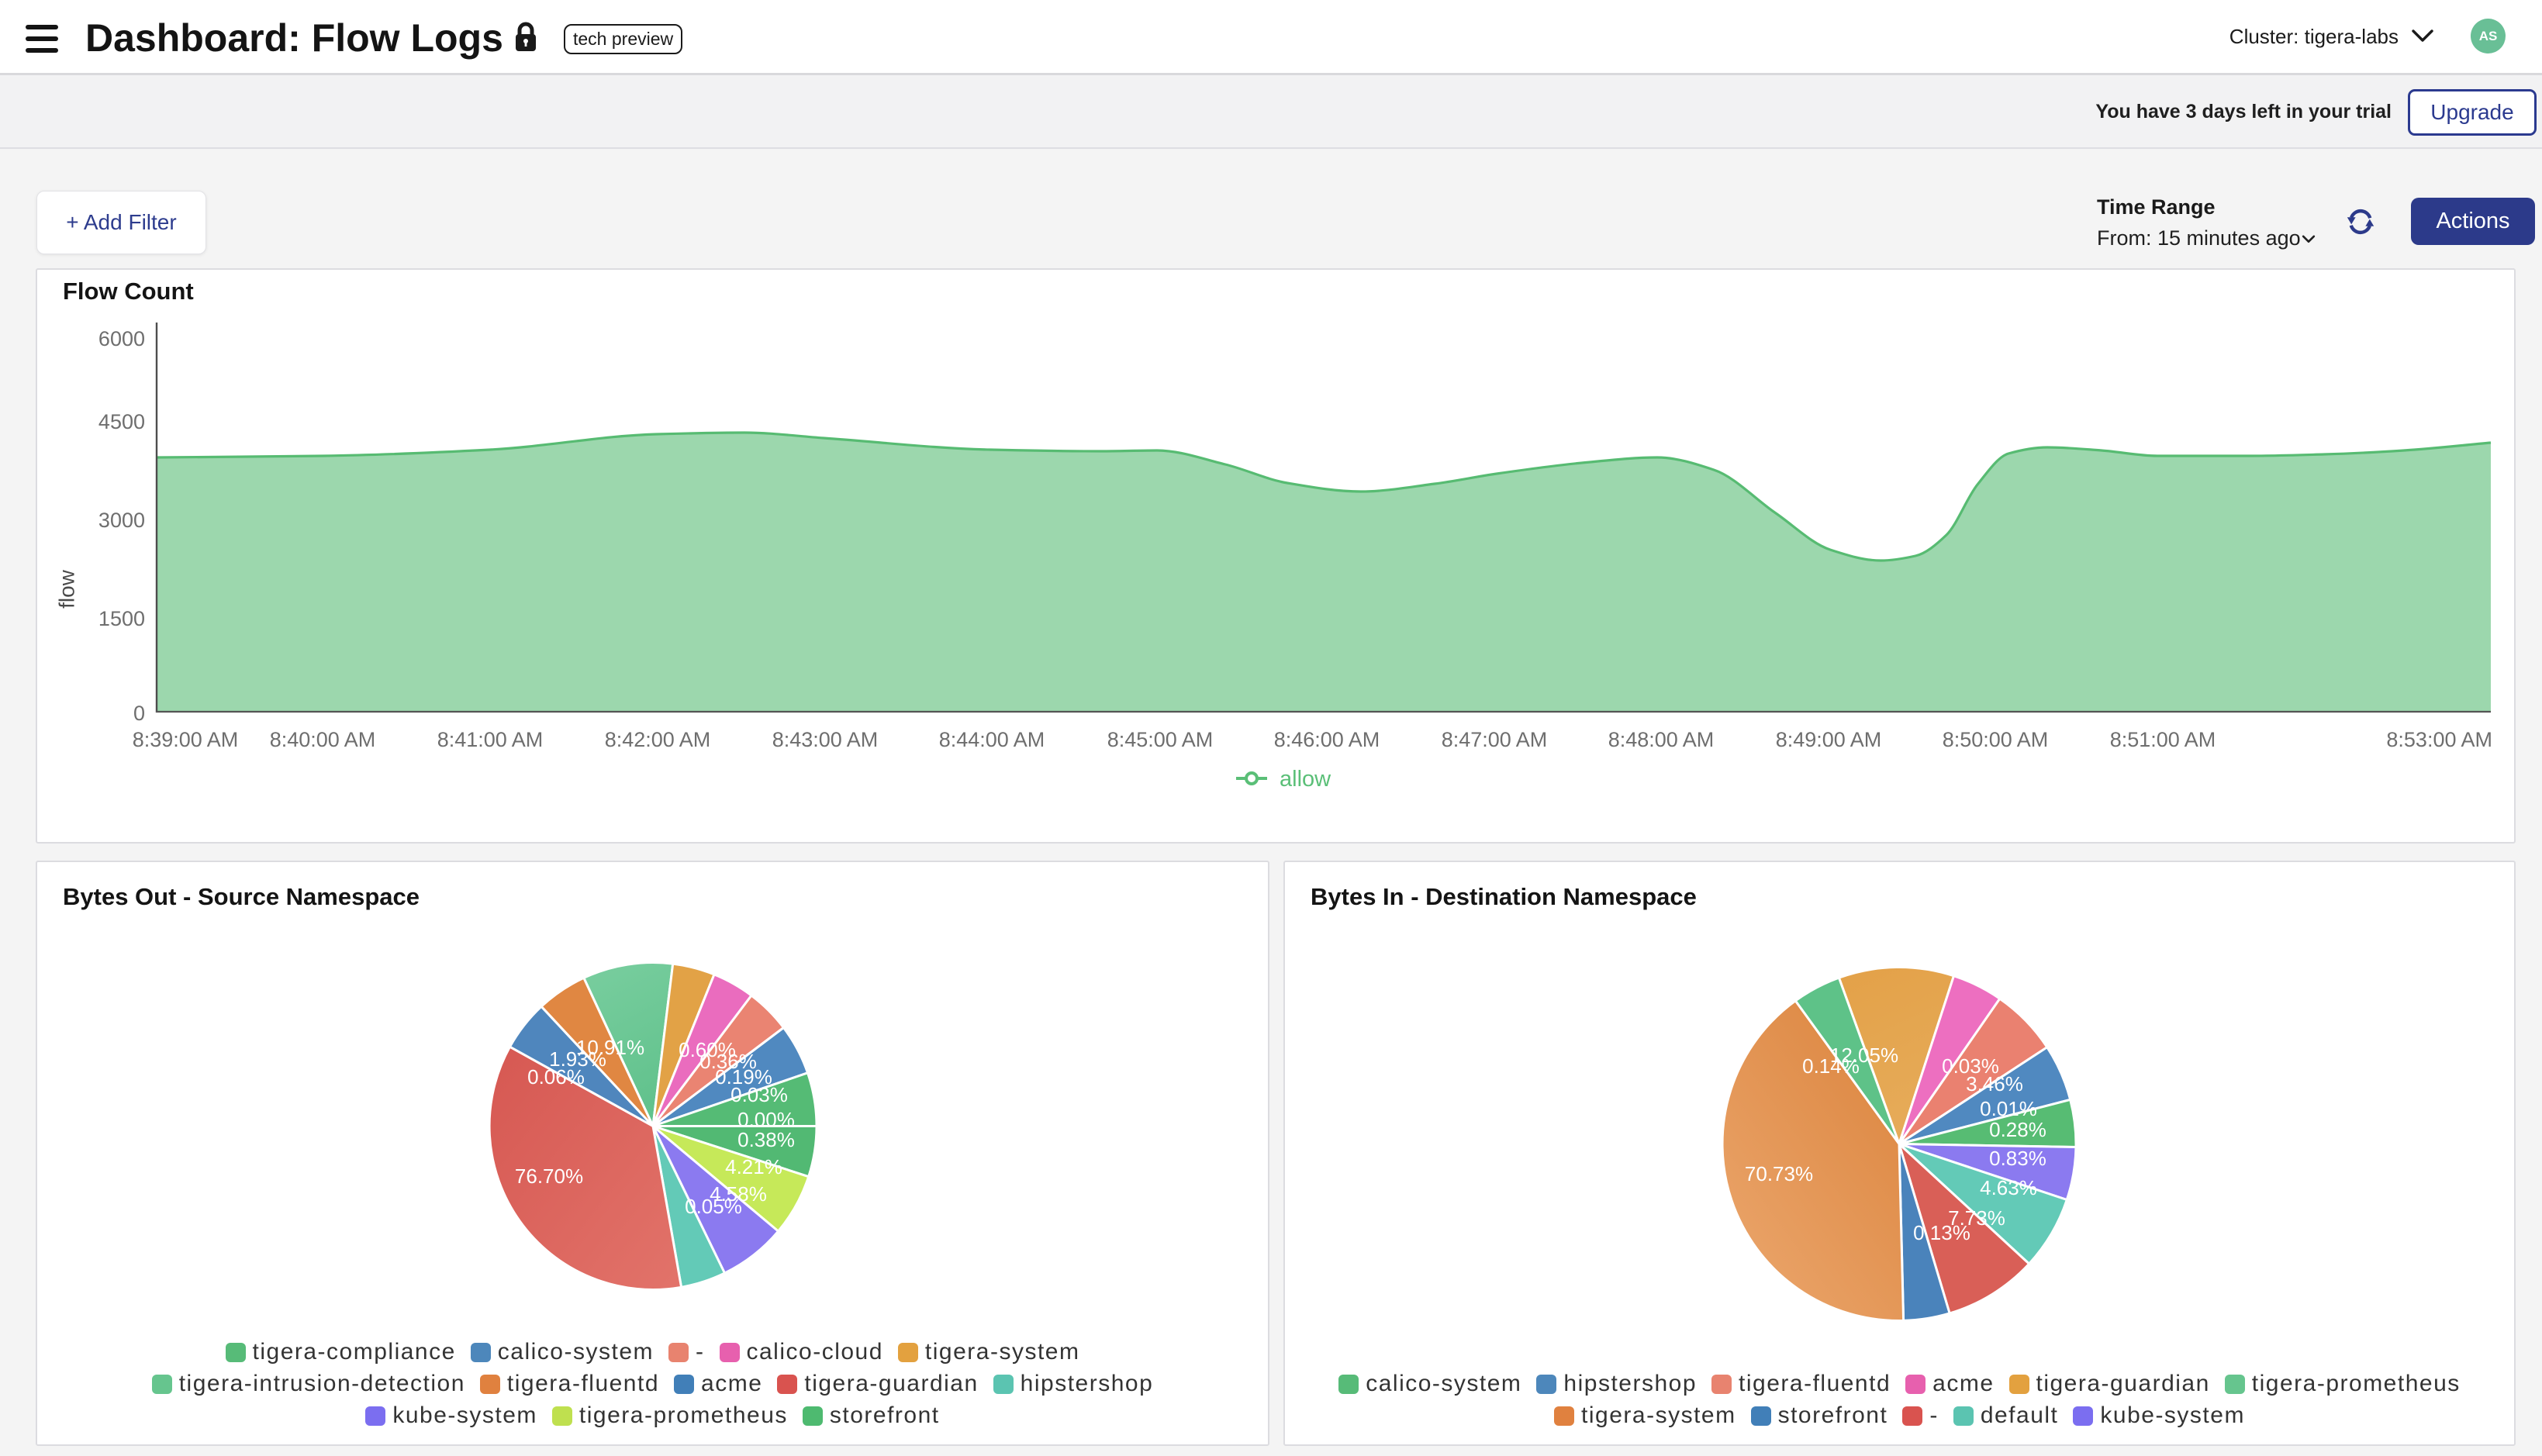 The height and width of the screenshot is (1456, 2542). I want to click on svg-text: flow, so click(67, 589).